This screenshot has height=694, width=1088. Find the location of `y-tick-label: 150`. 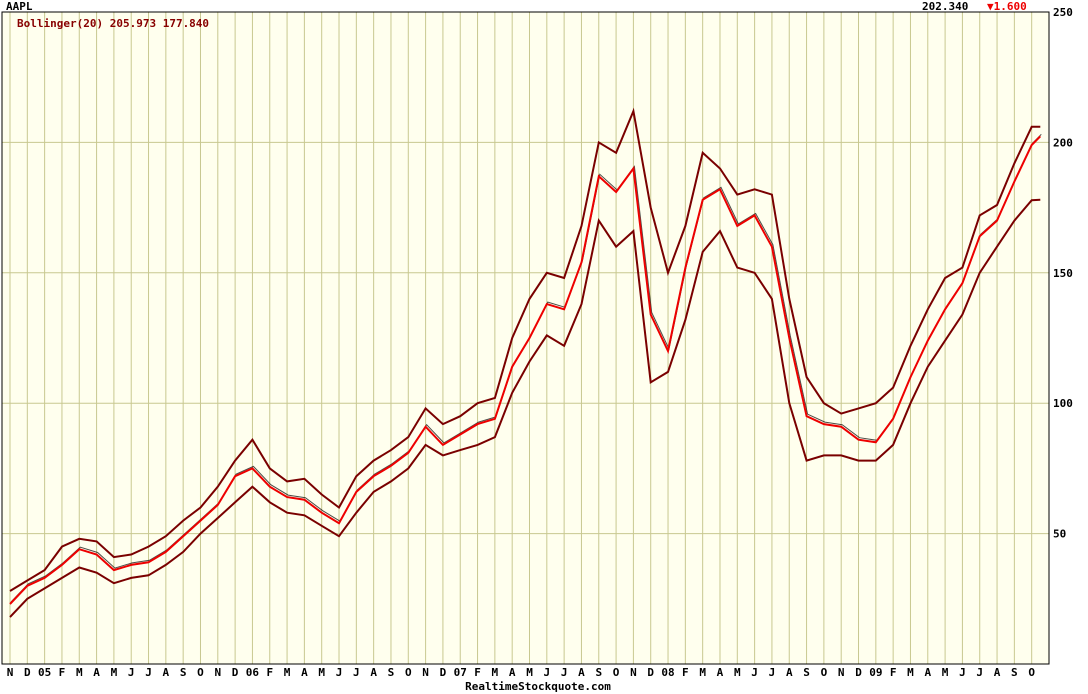

y-tick-label: 150 is located at coordinates (1063, 273).